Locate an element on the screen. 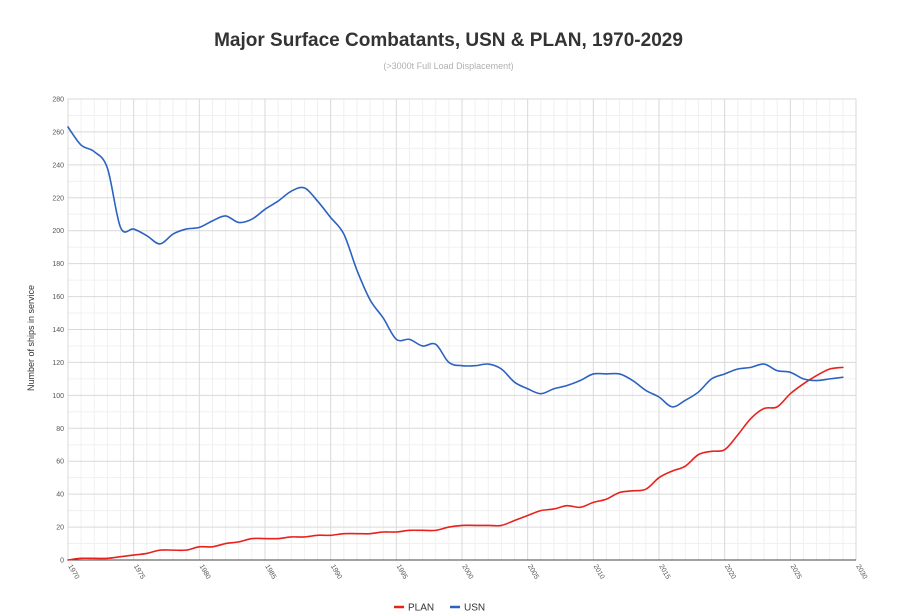 The width and height of the screenshot is (897, 616). legend: PLAN USN is located at coordinates (439, 608).